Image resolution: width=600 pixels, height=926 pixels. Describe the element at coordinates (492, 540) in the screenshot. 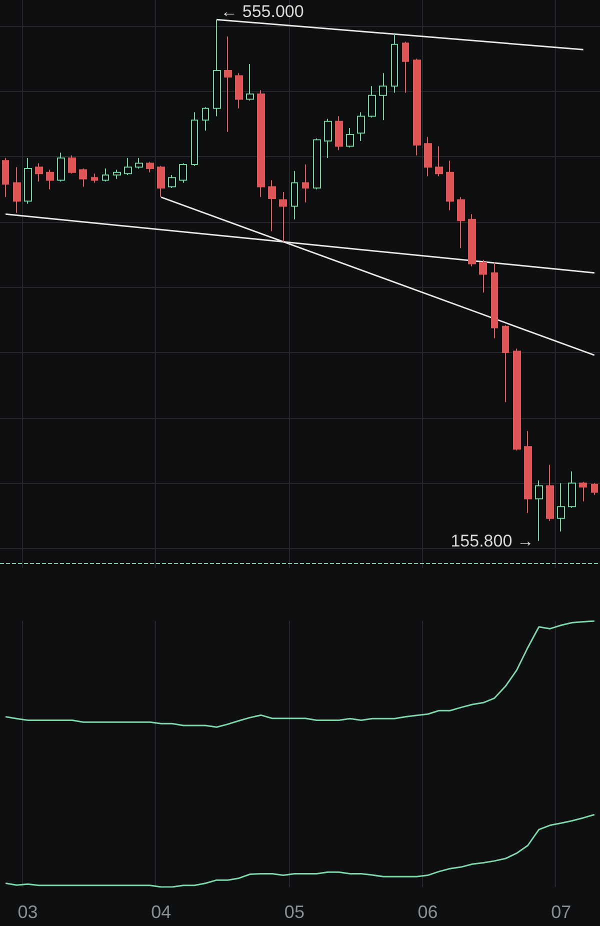

I see `annotation: 155.800 →` at that location.